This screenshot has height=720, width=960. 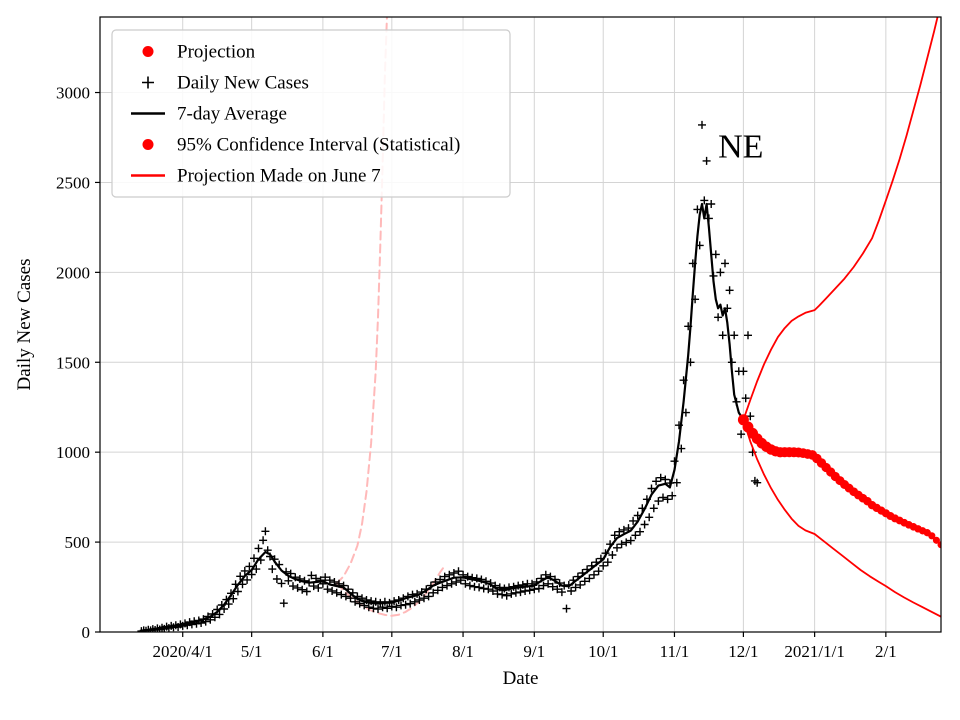 What do you see at coordinates (675, 651) in the screenshot?
I see `x-tick-label: 11/1` at bounding box center [675, 651].